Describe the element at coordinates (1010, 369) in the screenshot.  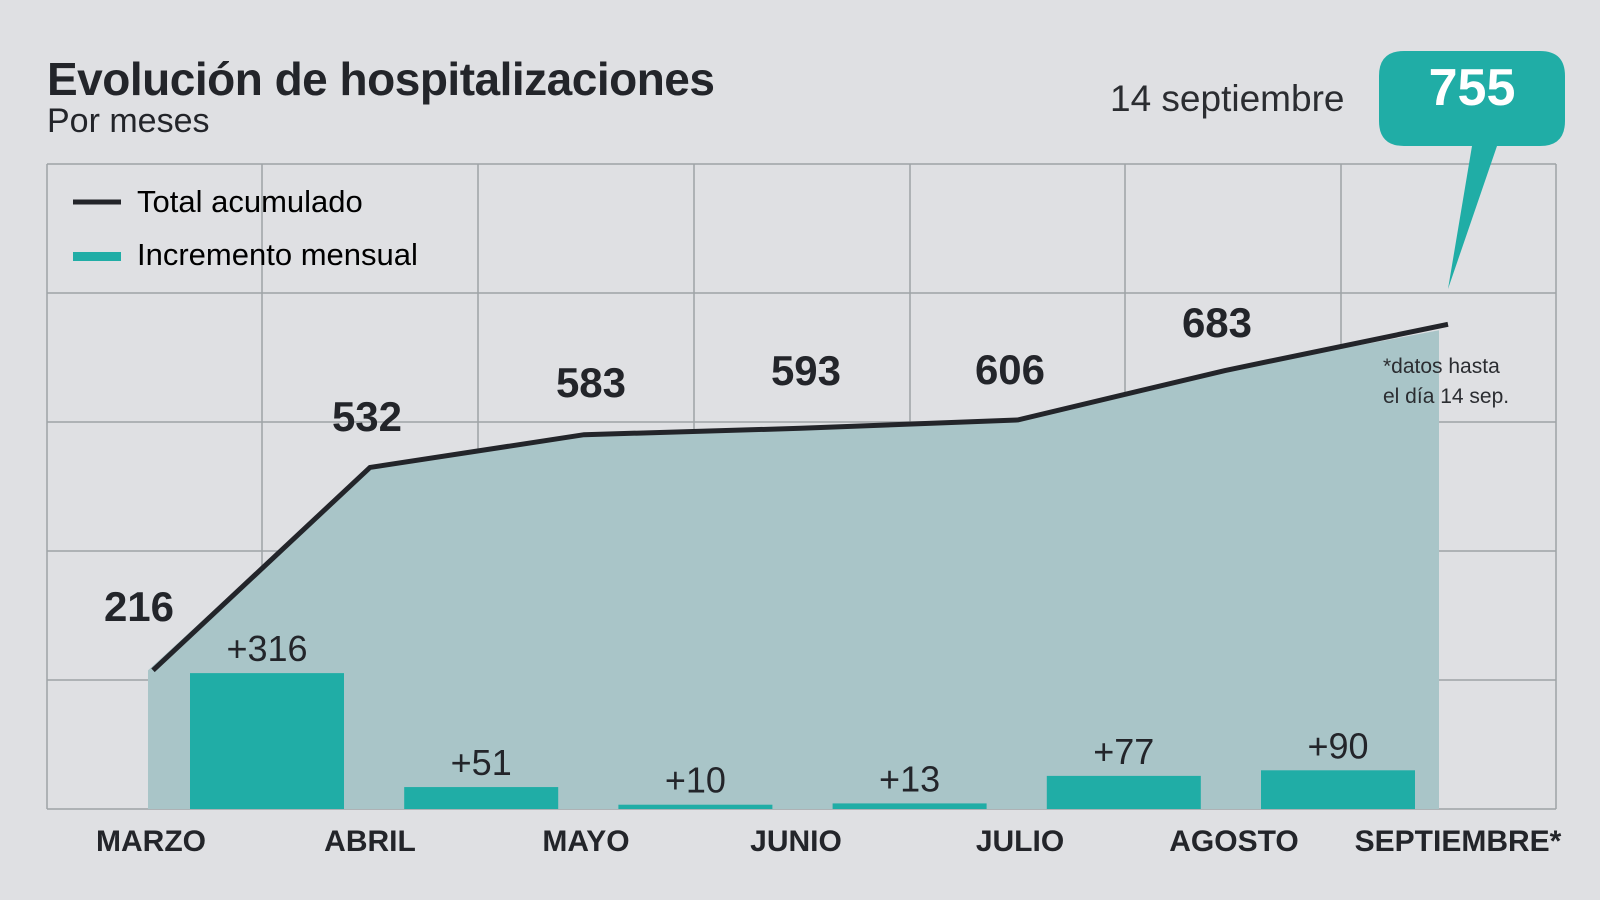
I see `total-label: 606` at that location.